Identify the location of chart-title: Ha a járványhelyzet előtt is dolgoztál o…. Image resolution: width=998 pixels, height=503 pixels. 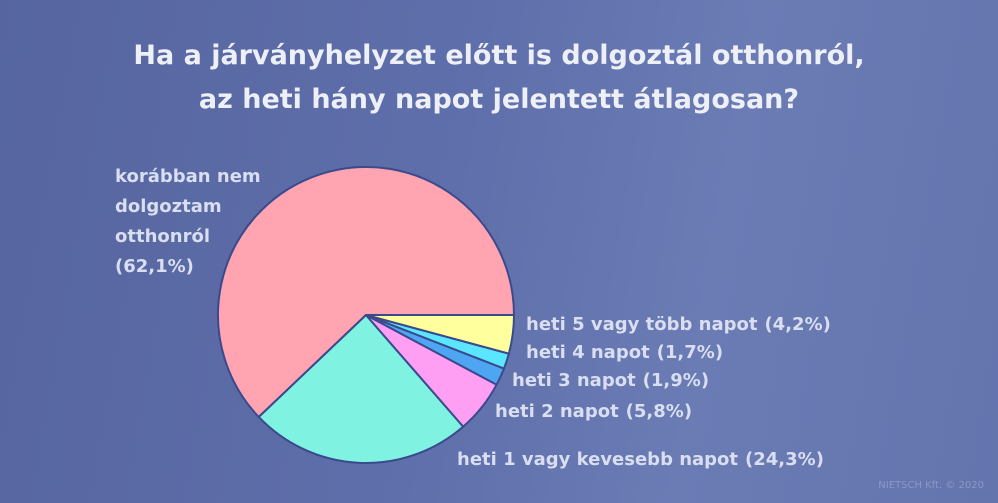
(499, 77).